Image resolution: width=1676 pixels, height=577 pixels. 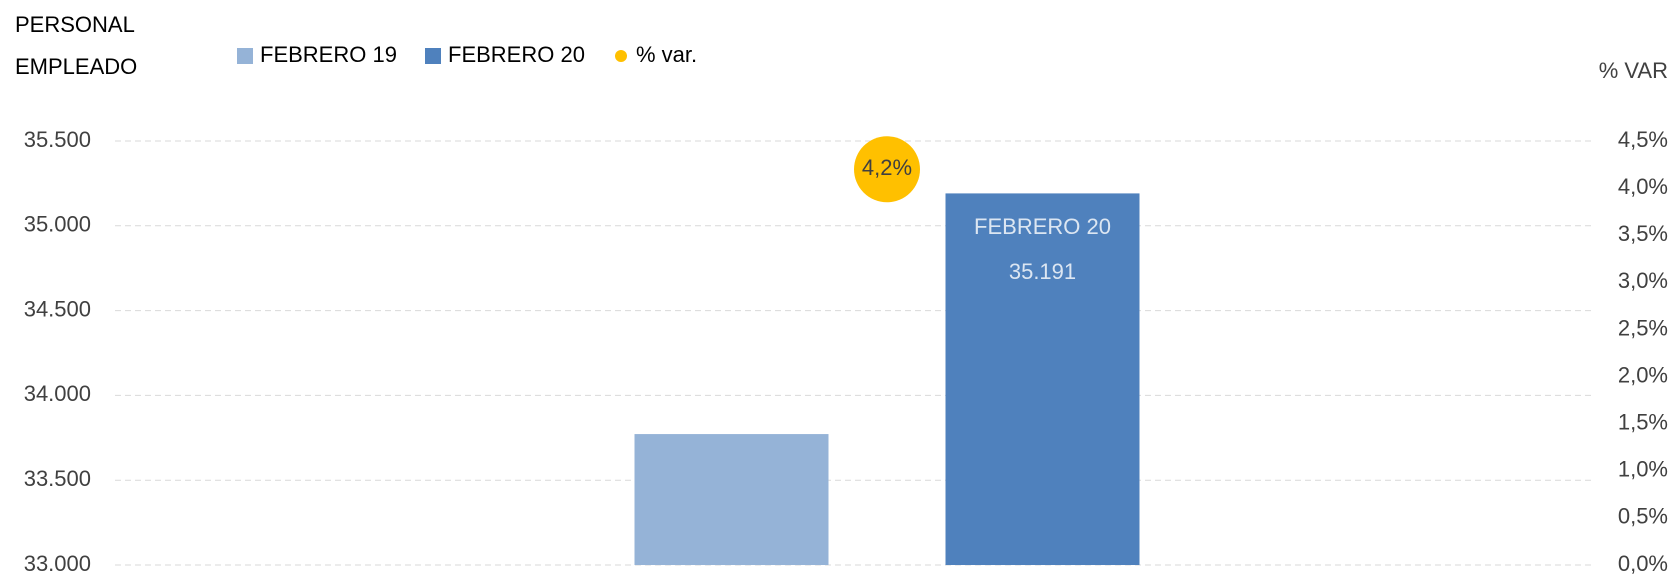 I want to click on y-tick-label: 35.000, so click(x=57, y=224).